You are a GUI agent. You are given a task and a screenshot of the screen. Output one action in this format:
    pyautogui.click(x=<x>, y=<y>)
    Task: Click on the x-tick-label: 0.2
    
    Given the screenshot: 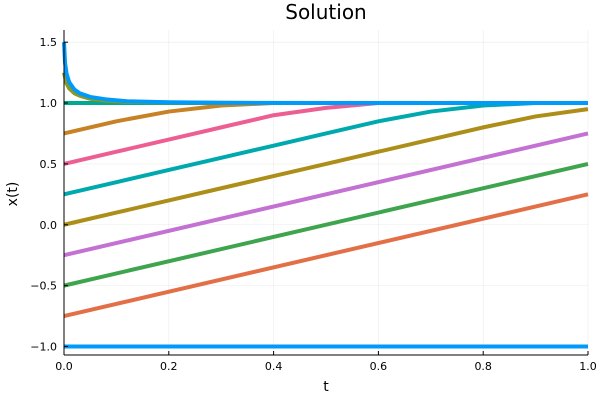 What is the action you would take?
    pyautogui.click(x=169, y=366)
    